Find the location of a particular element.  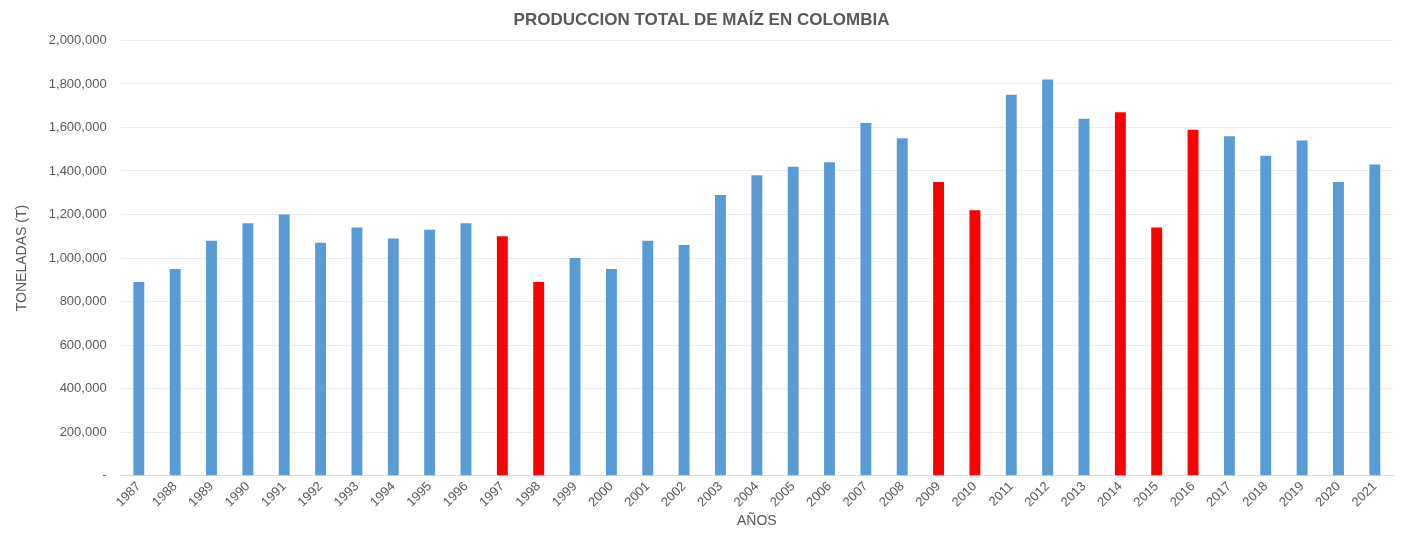

y-tick-label: 1,000,000 is located at coordinates (77, 257).